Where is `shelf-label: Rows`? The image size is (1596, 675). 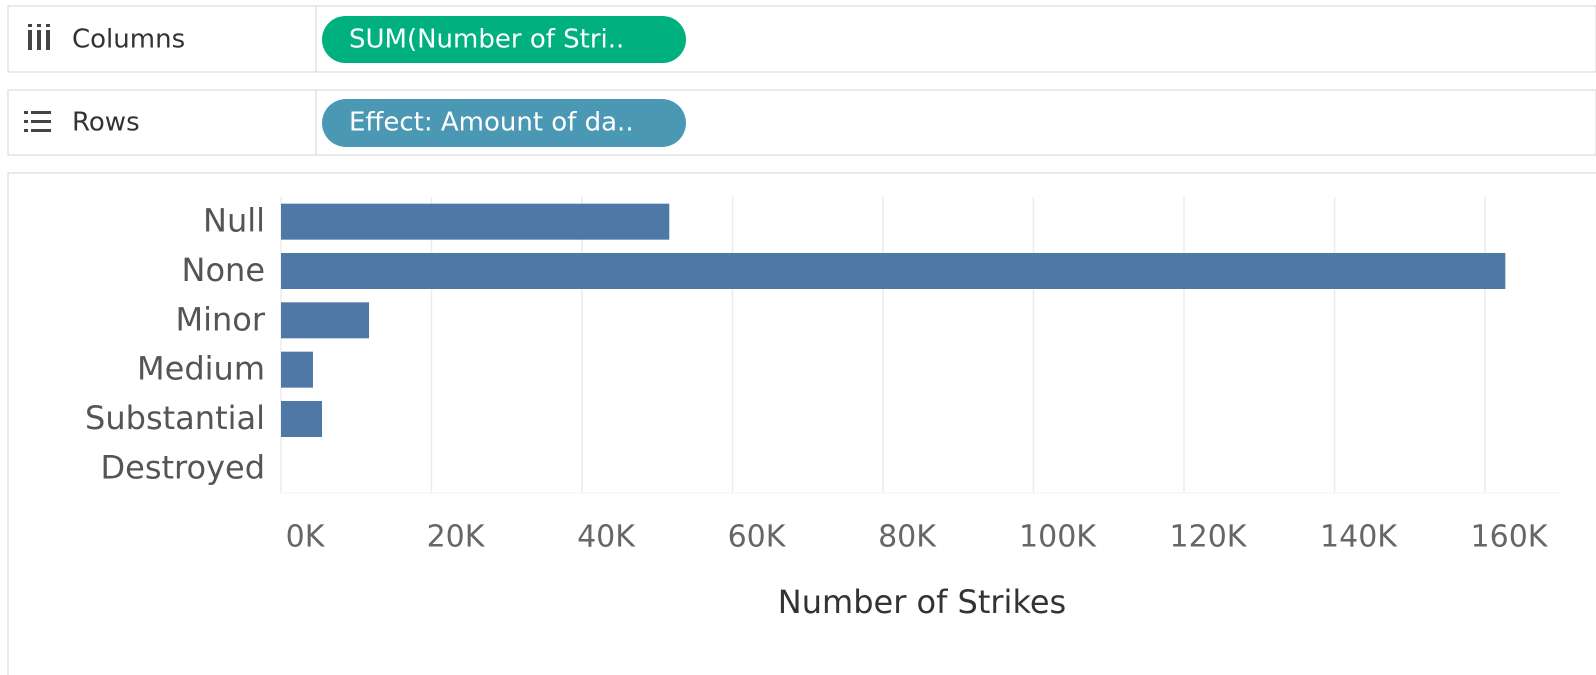
shelf-label: Rows is located at coordinates (106, 123).